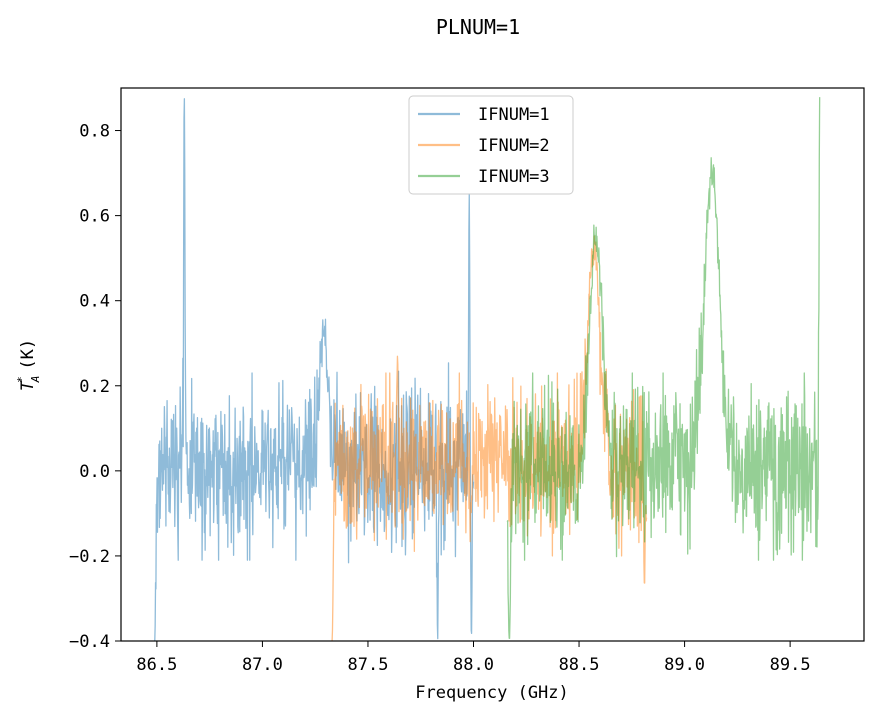 The image size is (878, 719). Describe the element at coordinates (579, 665) in the screenshot. I see `x-tick-label: 88.5` at that location.